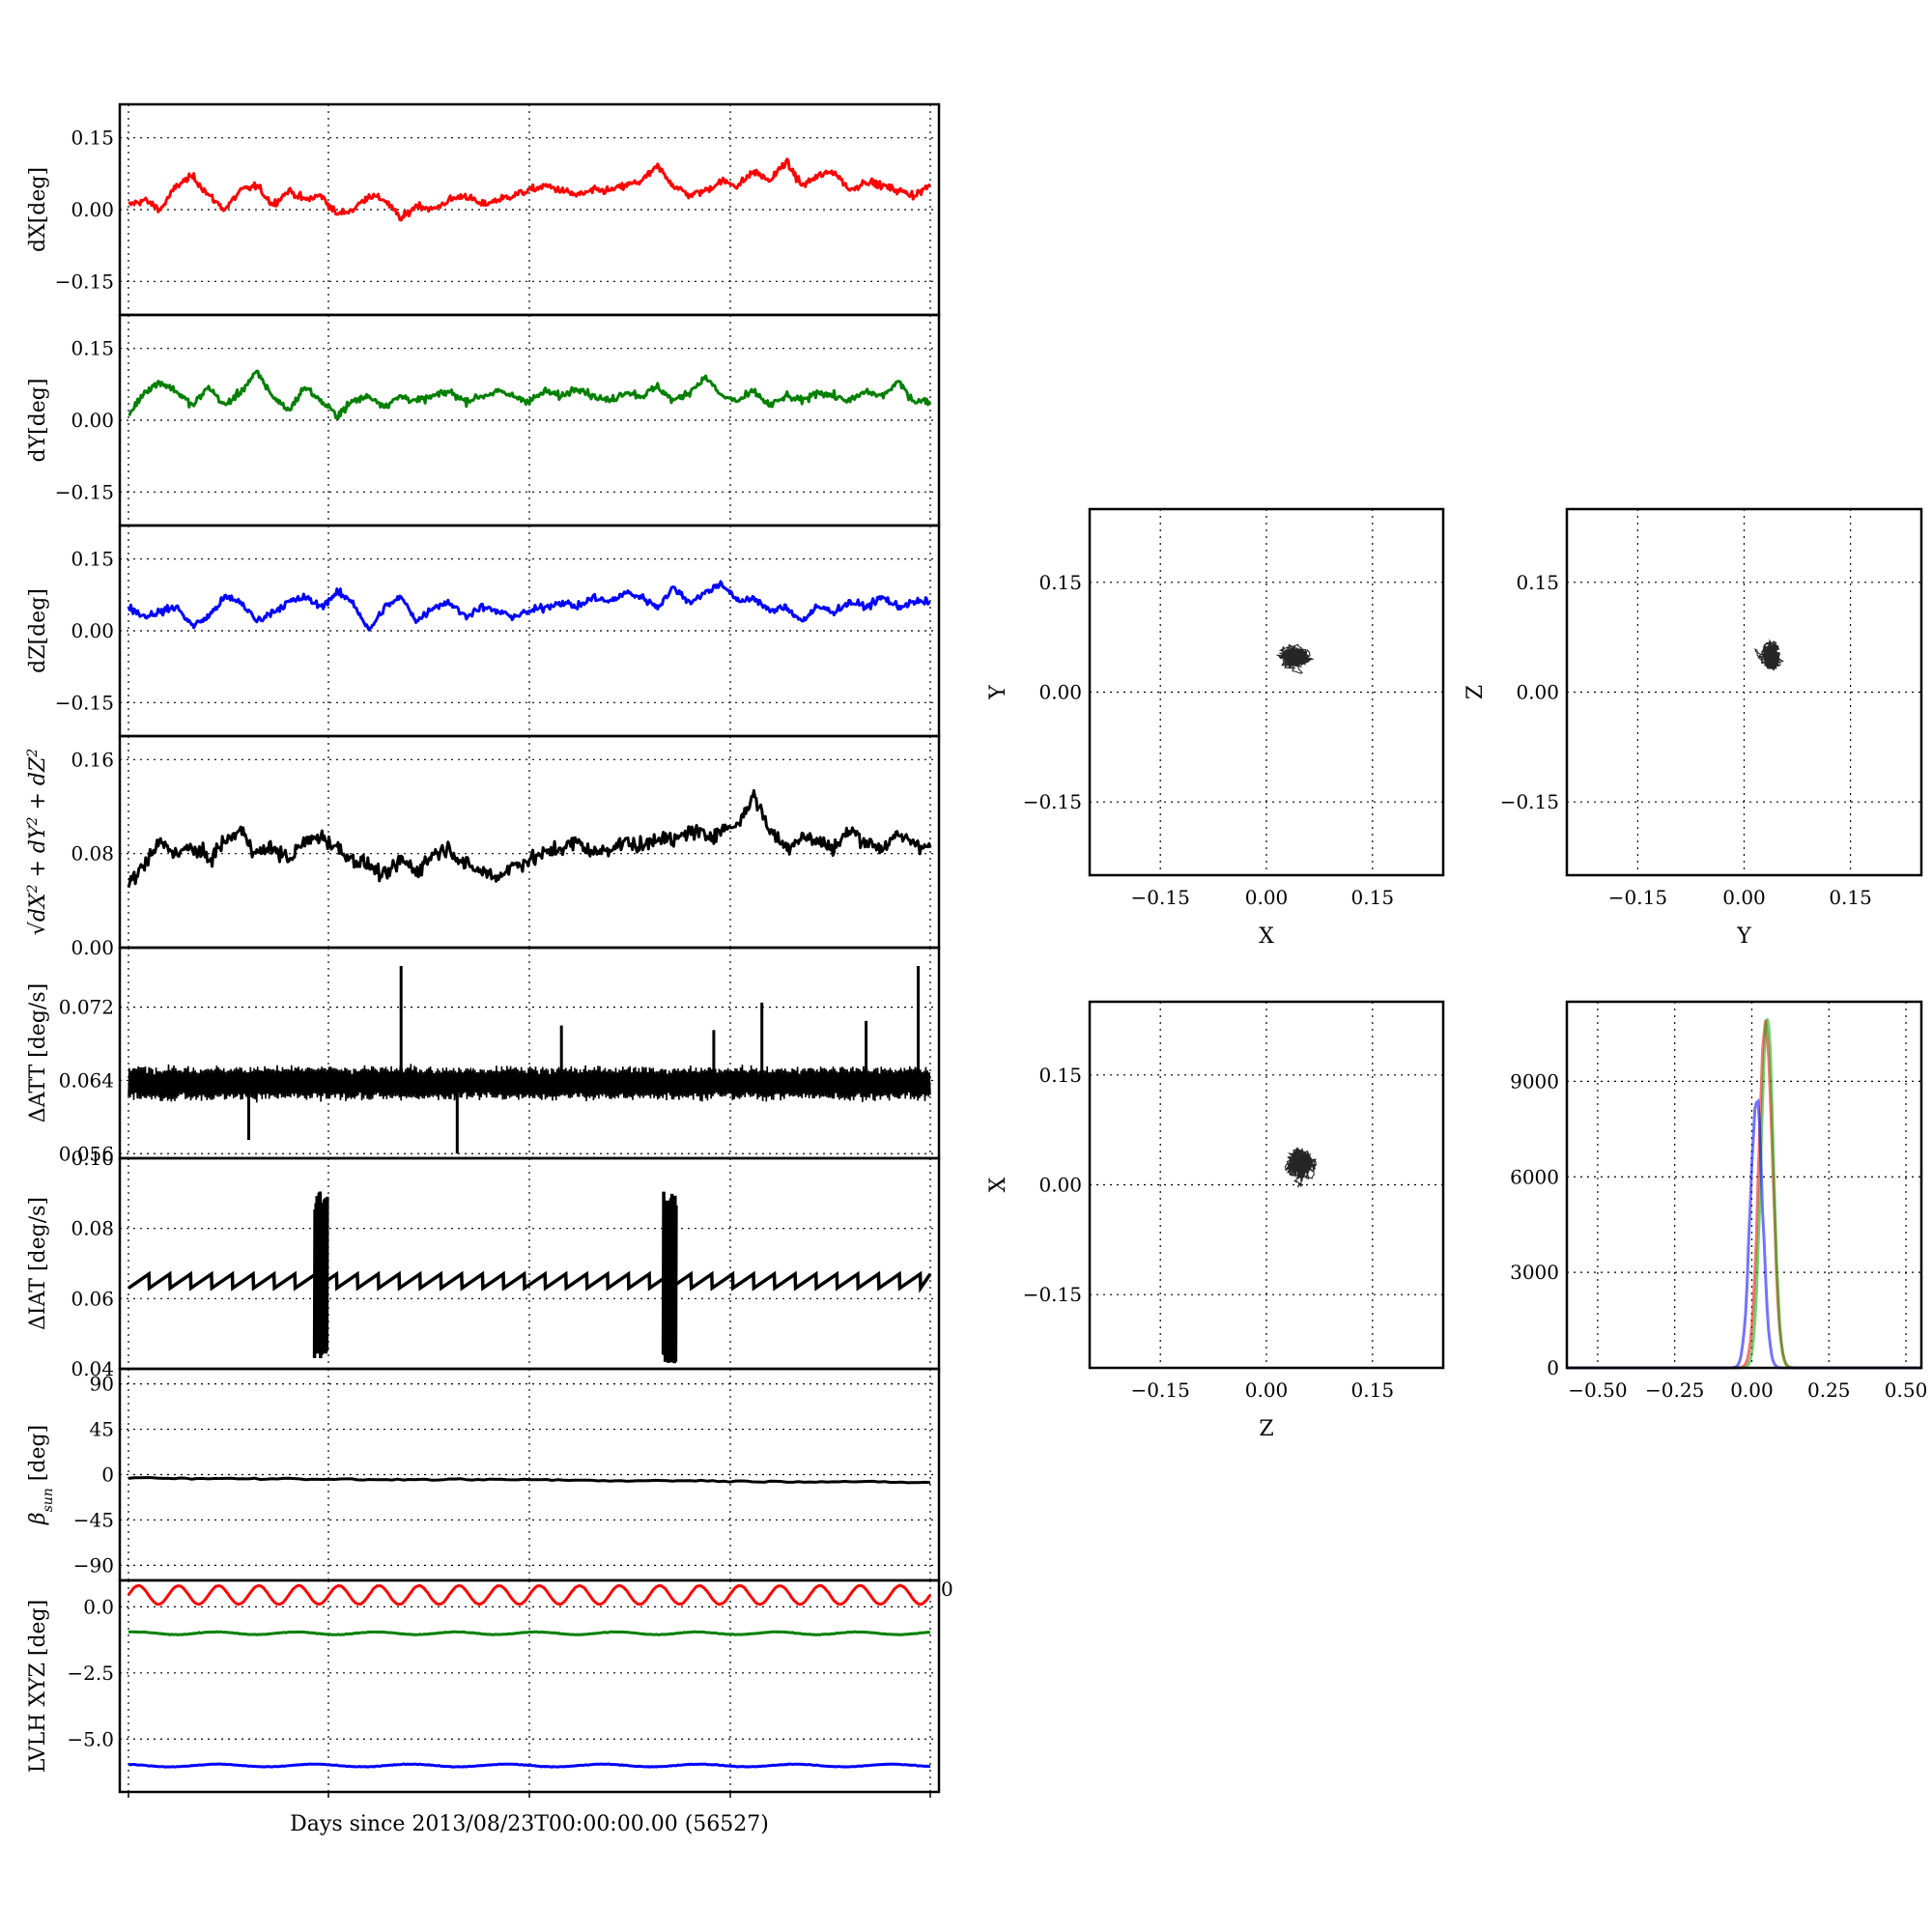 This screenshot has width=1932, height=1932. I want to click on y-tick-label: 90, so click(102, 1384).